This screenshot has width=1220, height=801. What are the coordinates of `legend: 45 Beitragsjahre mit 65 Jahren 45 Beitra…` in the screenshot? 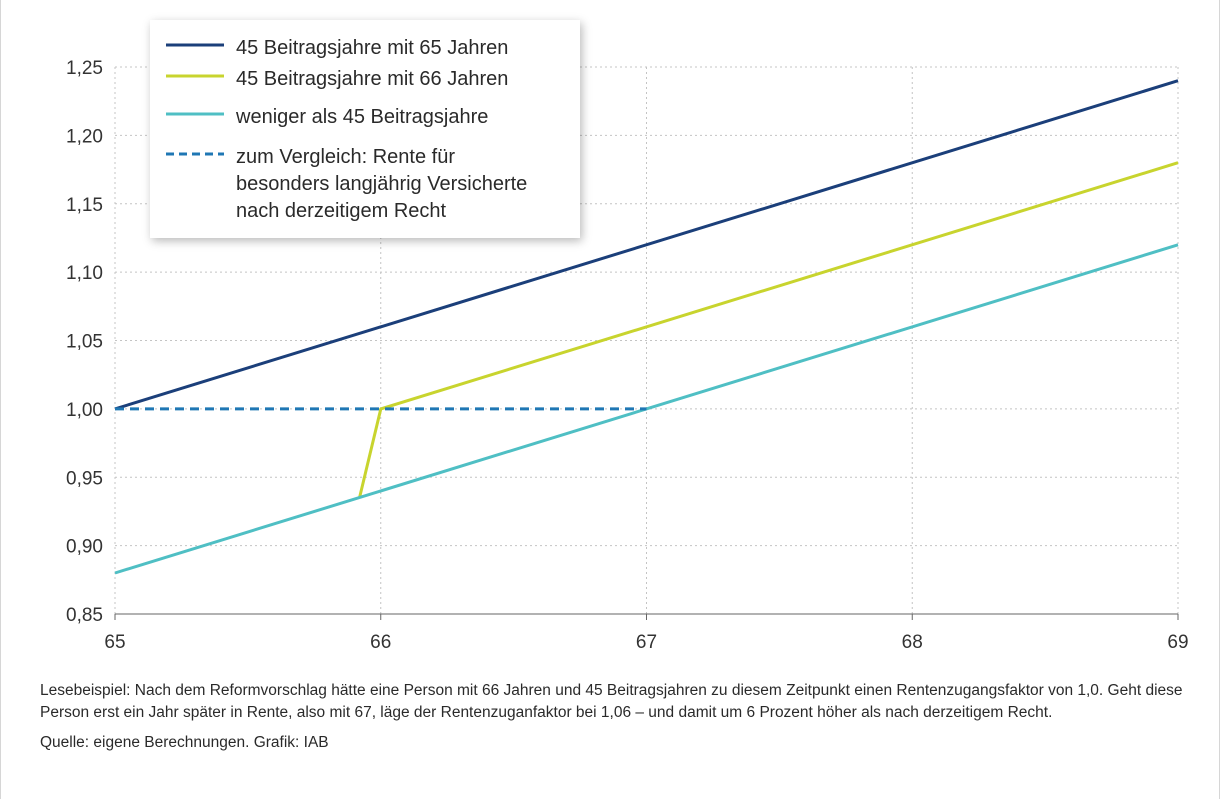 It's located at (365, 129).